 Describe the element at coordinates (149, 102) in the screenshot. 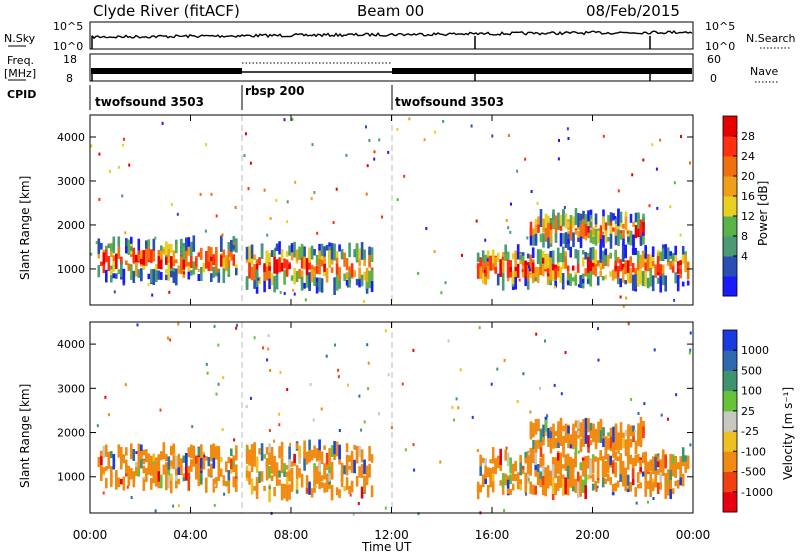

I see `cpid-segment-1: twofsound 3503` at that location.